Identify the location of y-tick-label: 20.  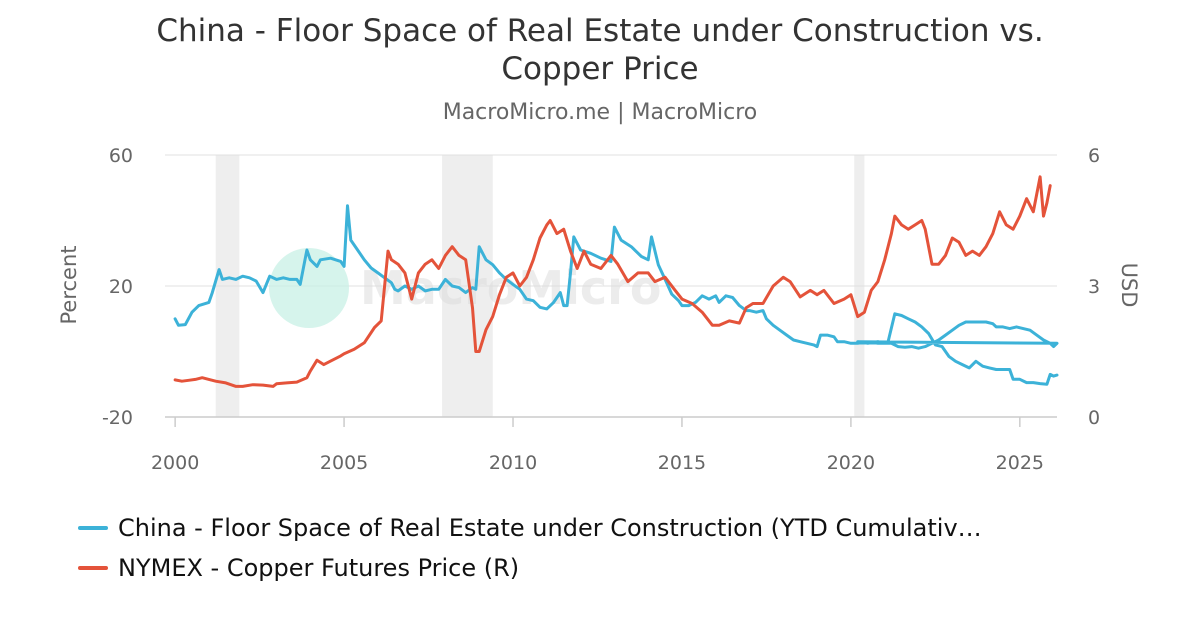
(121, 287).